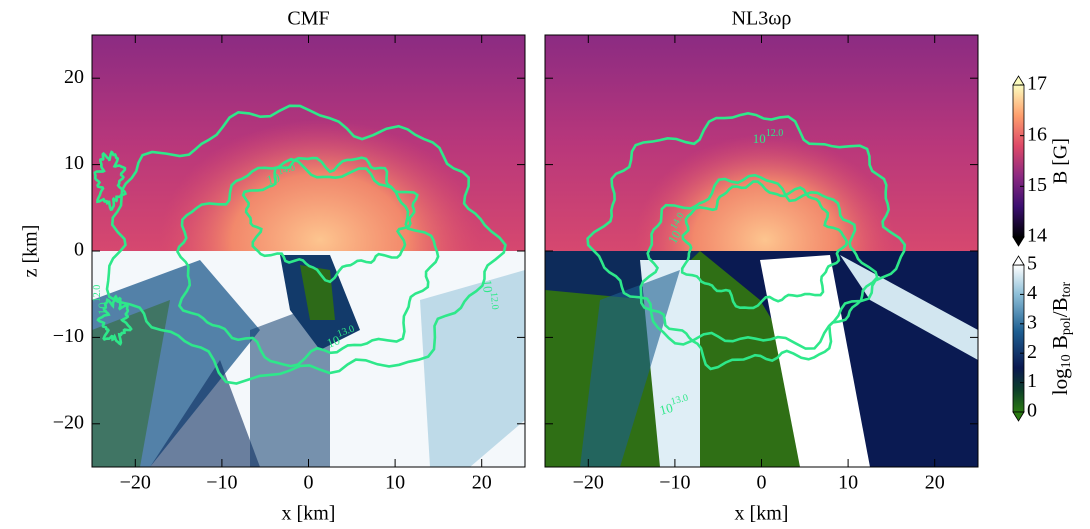  What do you see at coordinates (1032, 264) in the screenshot?
I see `colorbar-tick-label: 5` at bounding box center [1032, 264].